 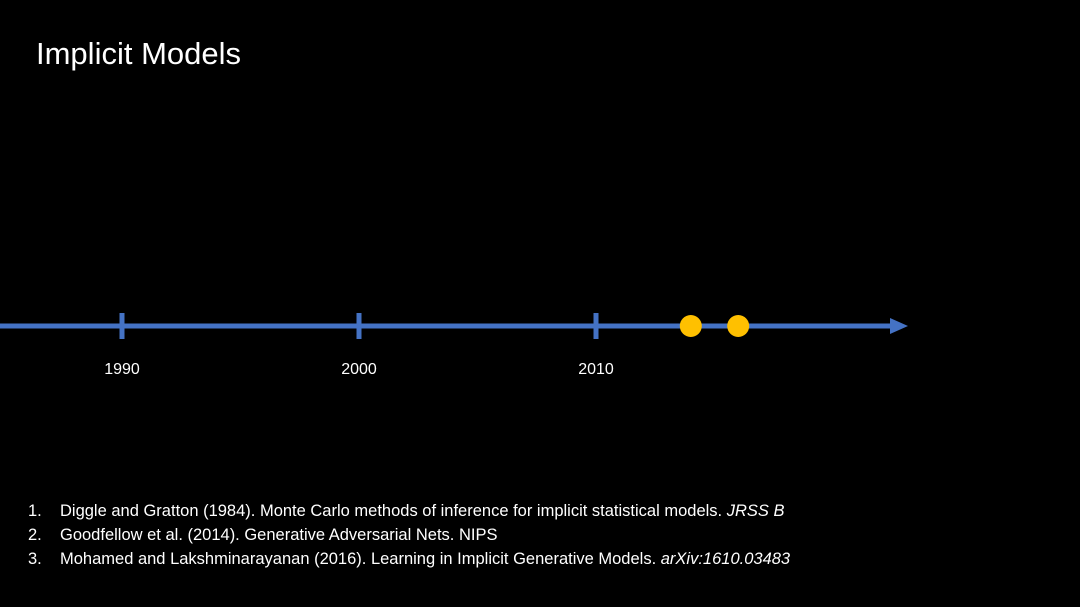 What do you see at coordinates (122, 369) in the screenshot?
I see `timeline-tick-label: 1990` at bounding box center [122, 369].